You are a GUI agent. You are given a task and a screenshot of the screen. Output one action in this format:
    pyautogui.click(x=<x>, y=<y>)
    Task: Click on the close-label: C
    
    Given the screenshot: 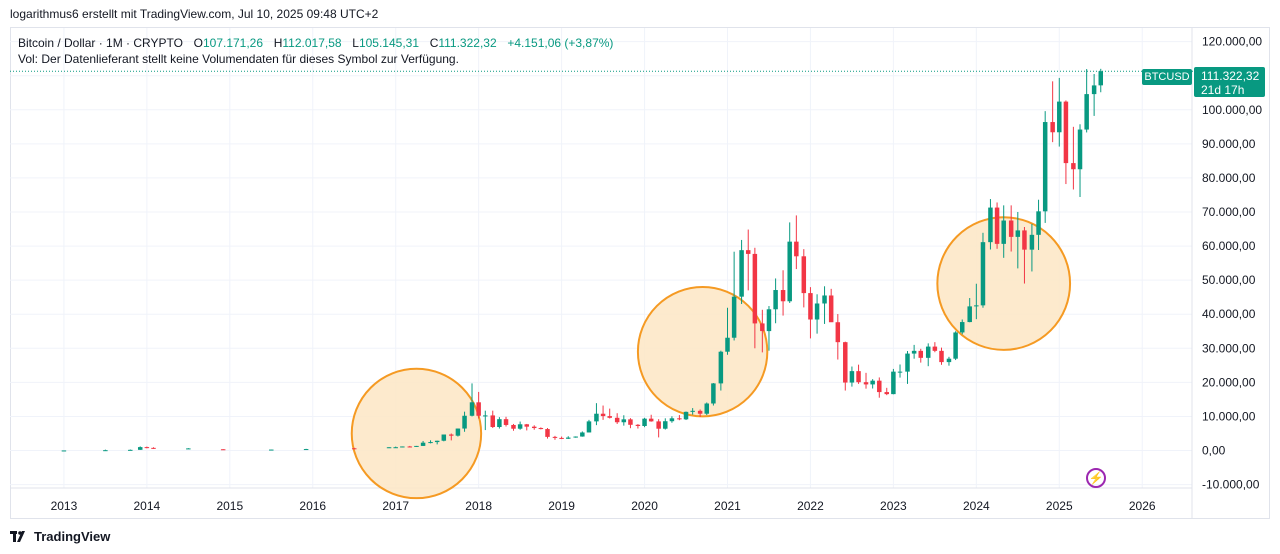 What is the action you would take?
    pyautogui.click(x=434, y=43)
    